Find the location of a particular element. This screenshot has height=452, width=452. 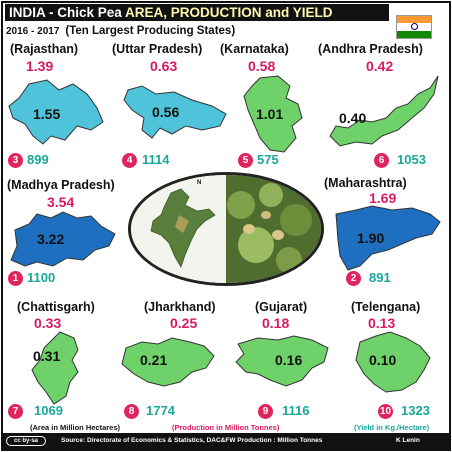

state-fill-madhya-pradesh is located at coordinates (63, 239).